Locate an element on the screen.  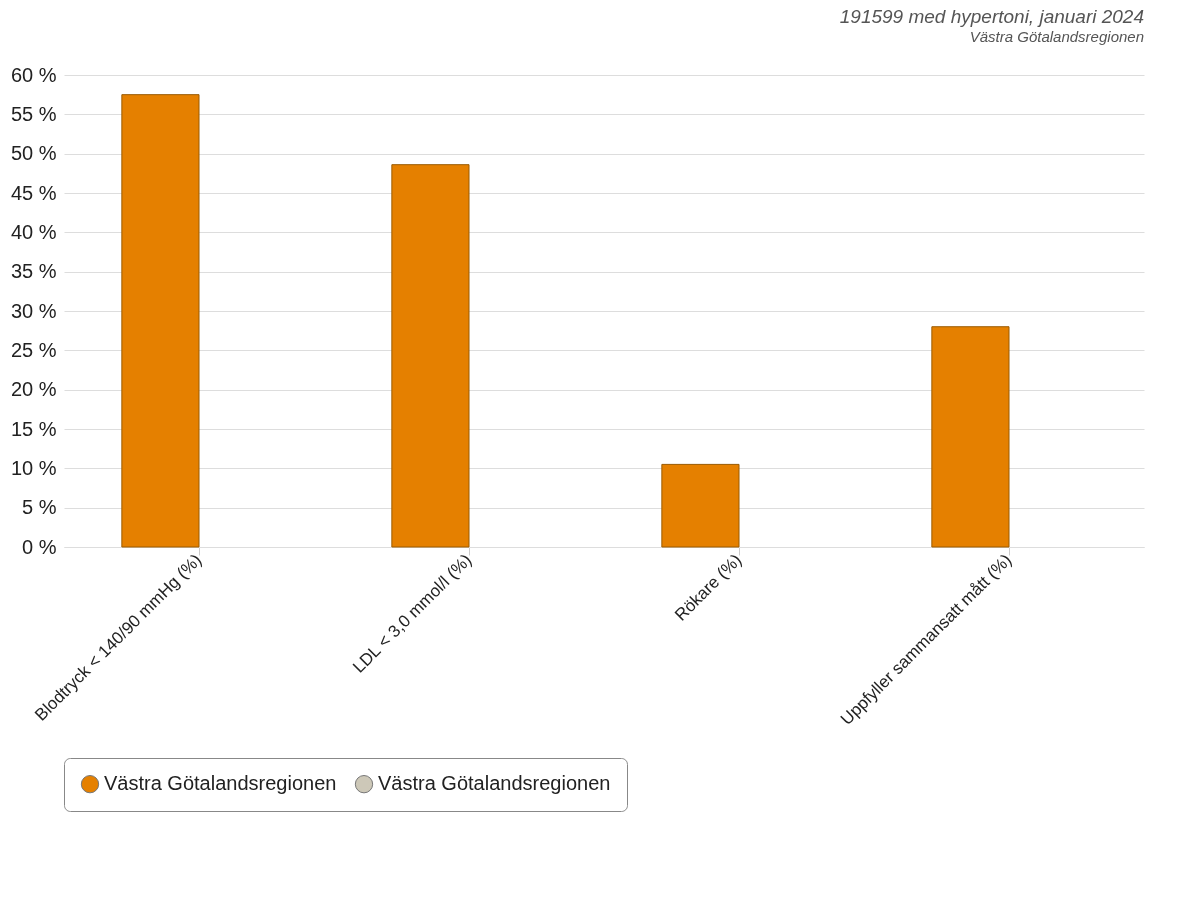
y-tick-label: 30 % is located at coordinates (33, 310).